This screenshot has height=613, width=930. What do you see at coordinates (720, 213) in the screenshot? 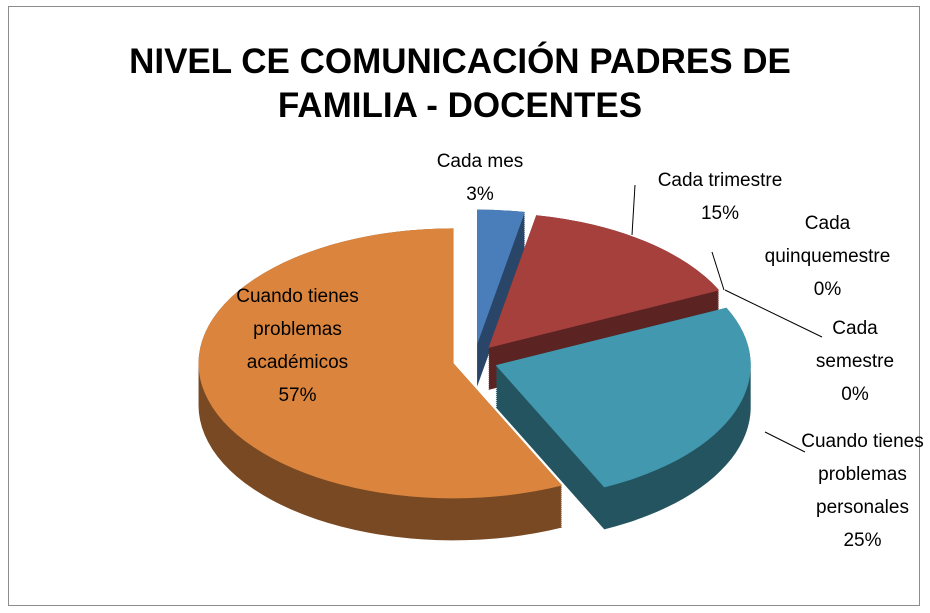
I see `value-label: 15%` at bounding box center [720, 213].